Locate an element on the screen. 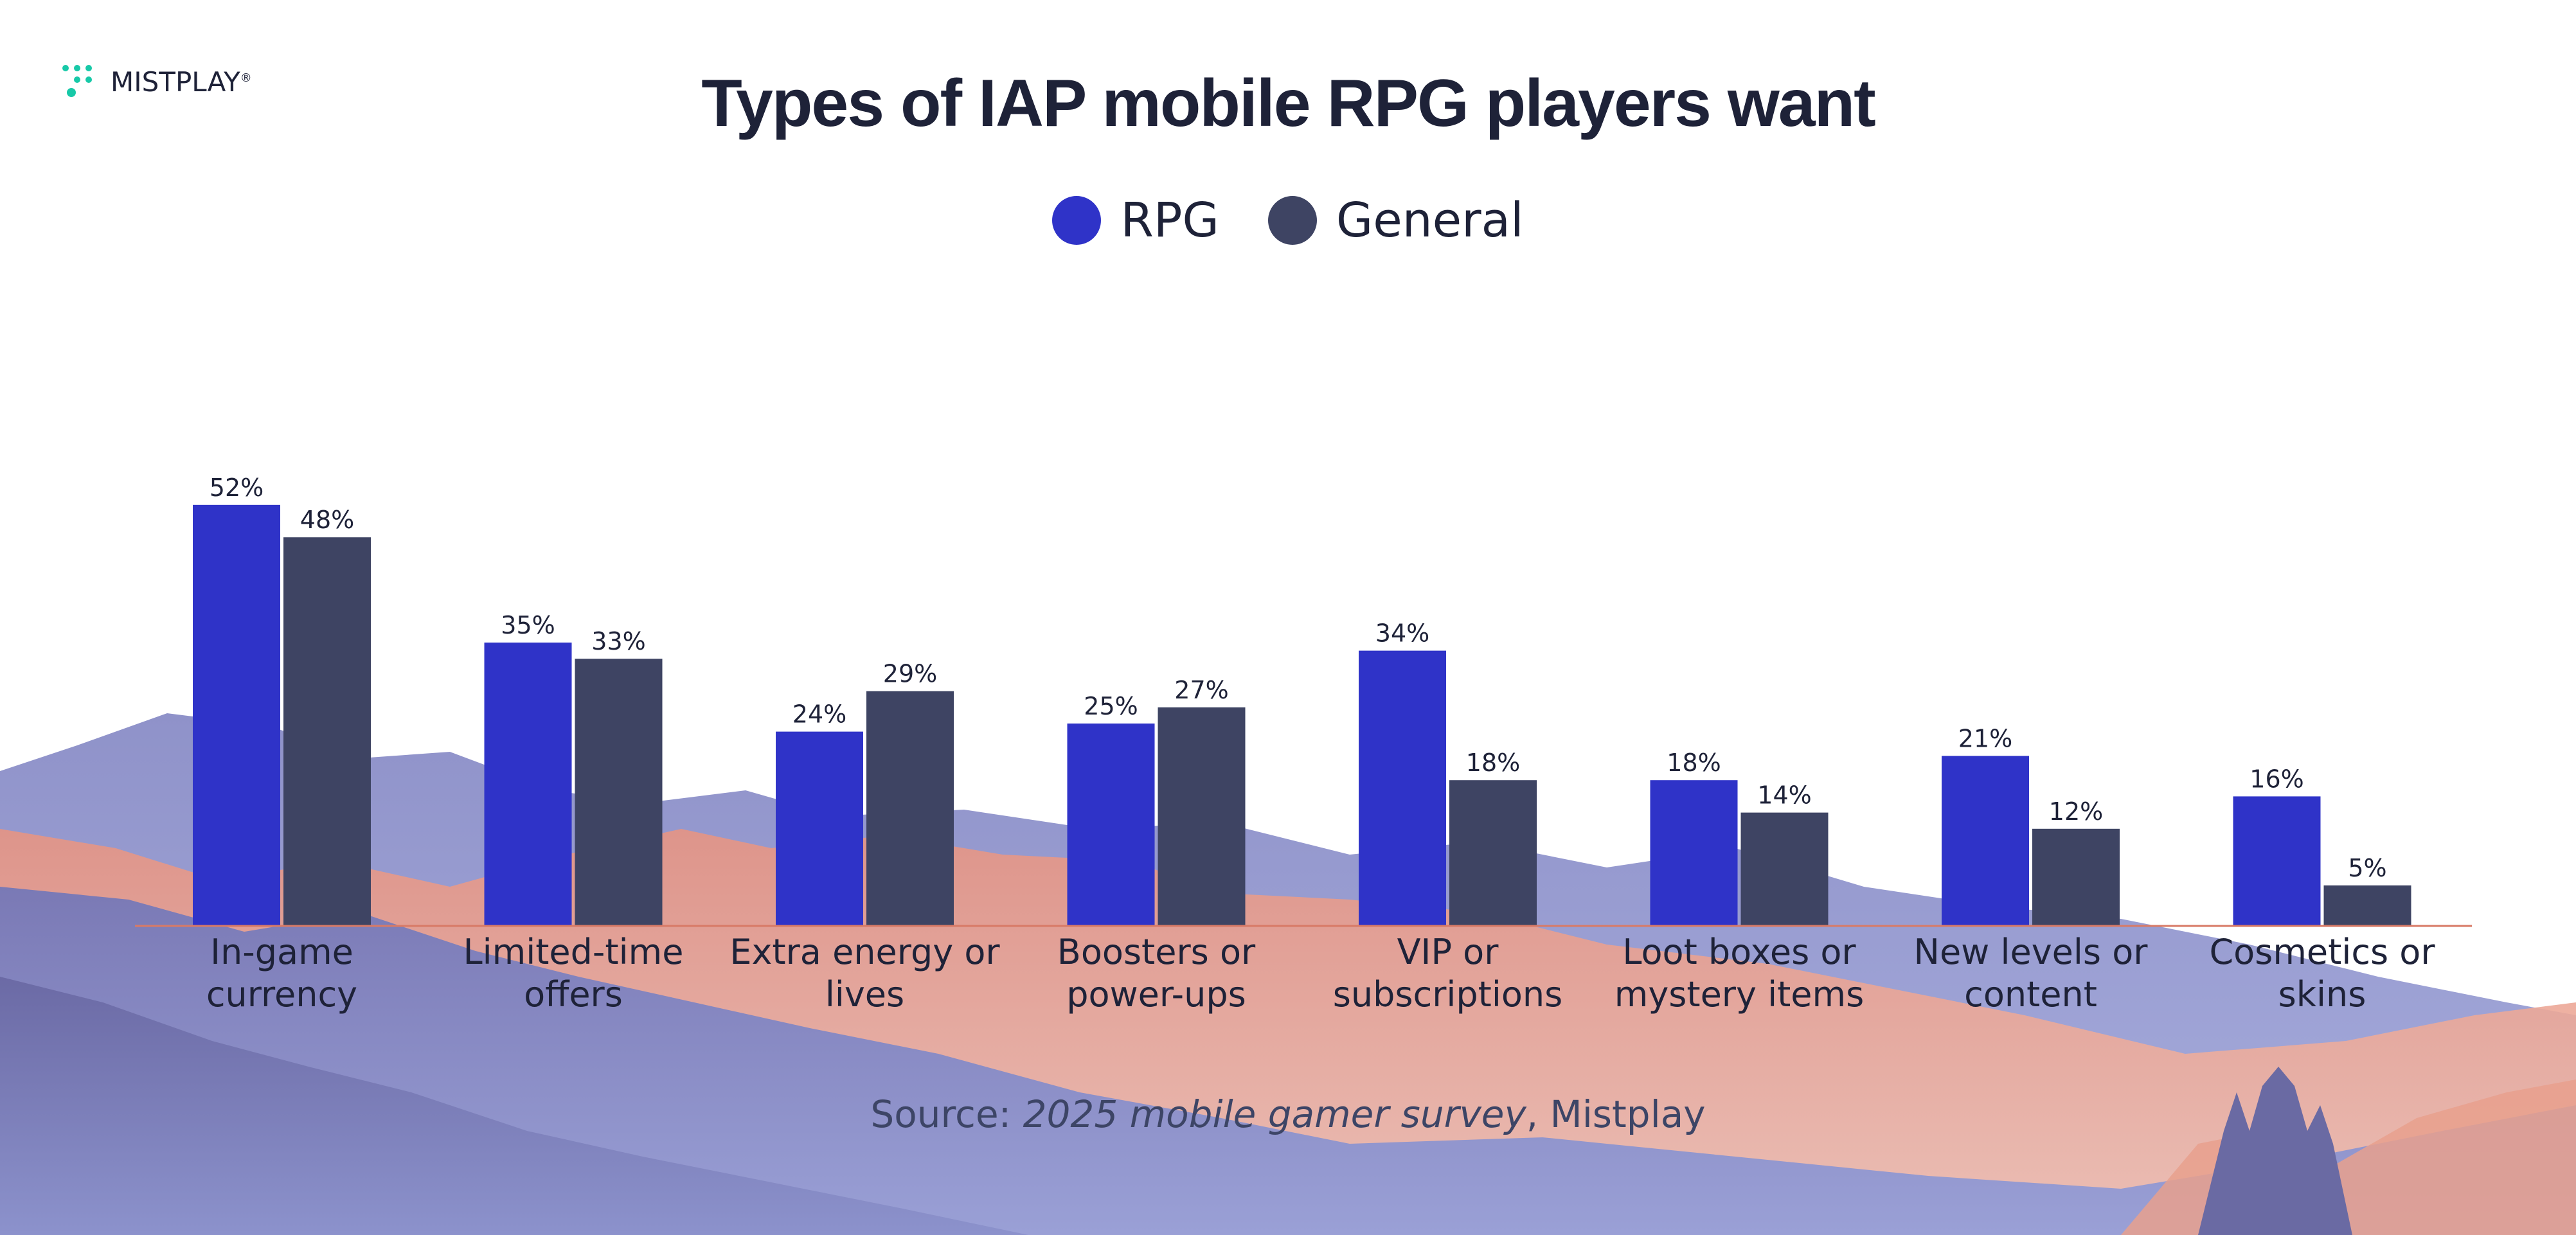  category-label: Extra energy or is located at coordinates (864, 952).